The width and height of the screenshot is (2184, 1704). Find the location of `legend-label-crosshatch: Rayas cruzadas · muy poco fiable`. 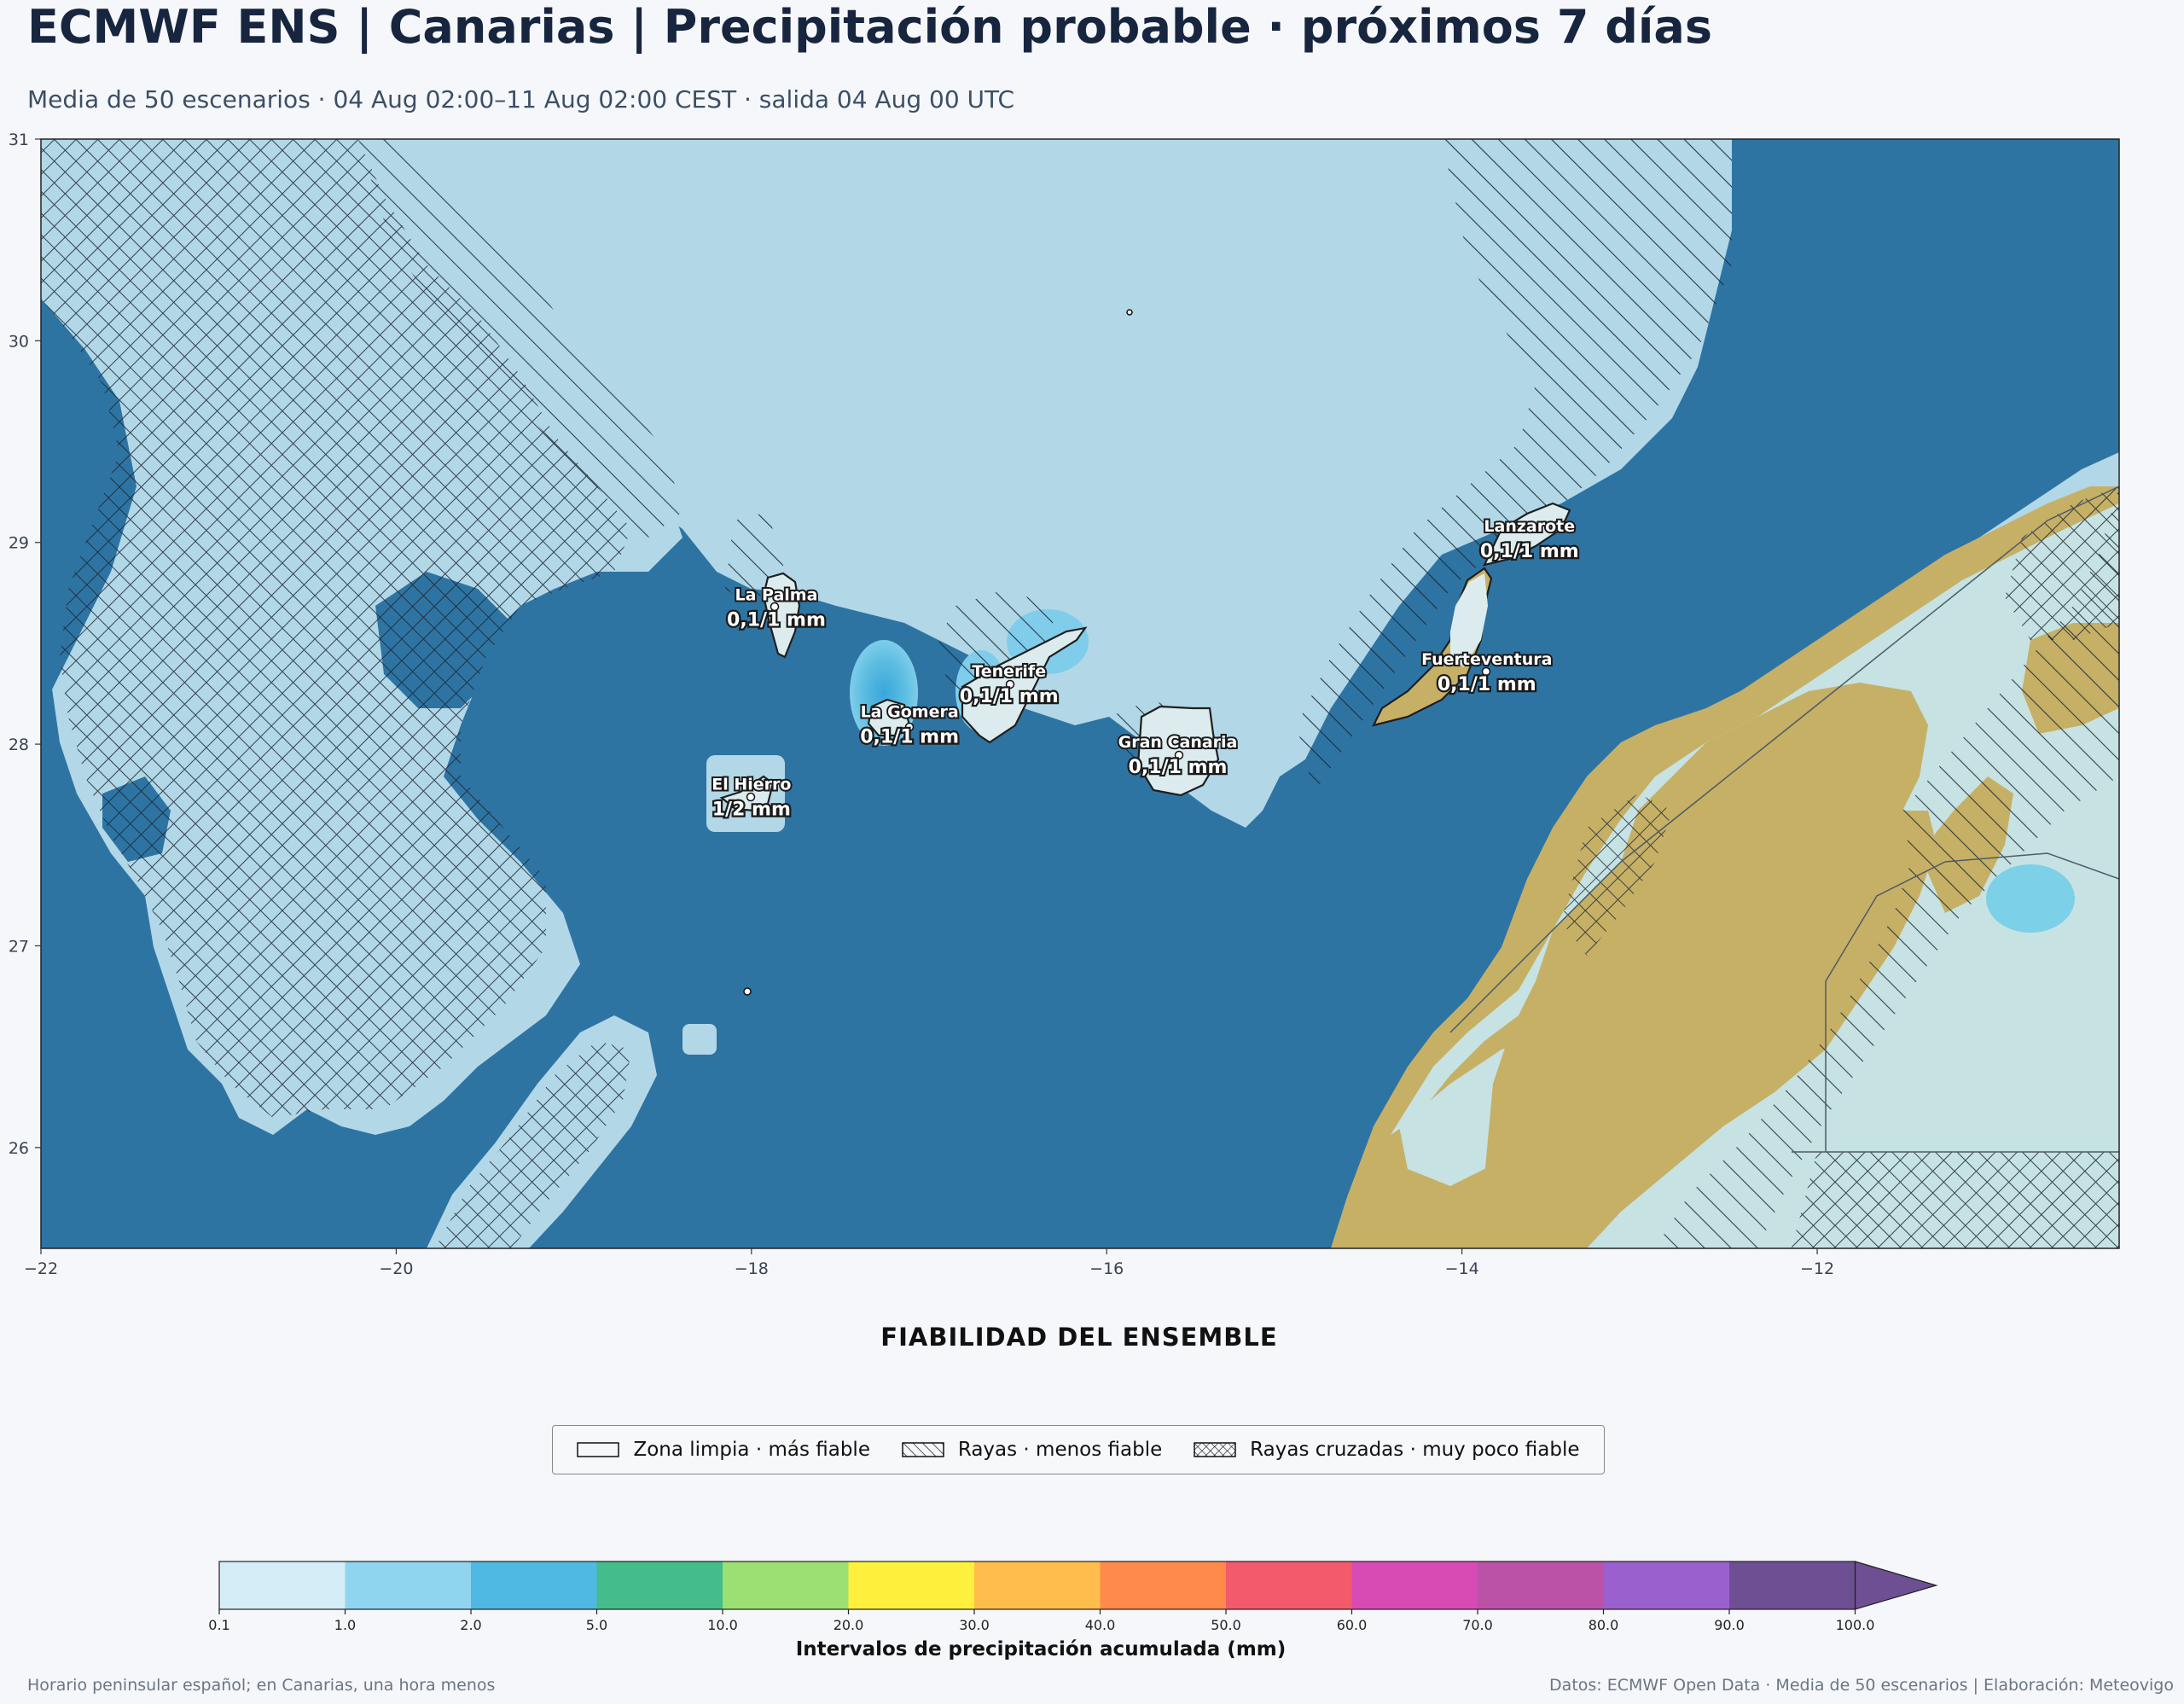

legend-label-crosshatch: Rayas cruzadas · muy poco fiable is located at coordinates (1415, 1450).